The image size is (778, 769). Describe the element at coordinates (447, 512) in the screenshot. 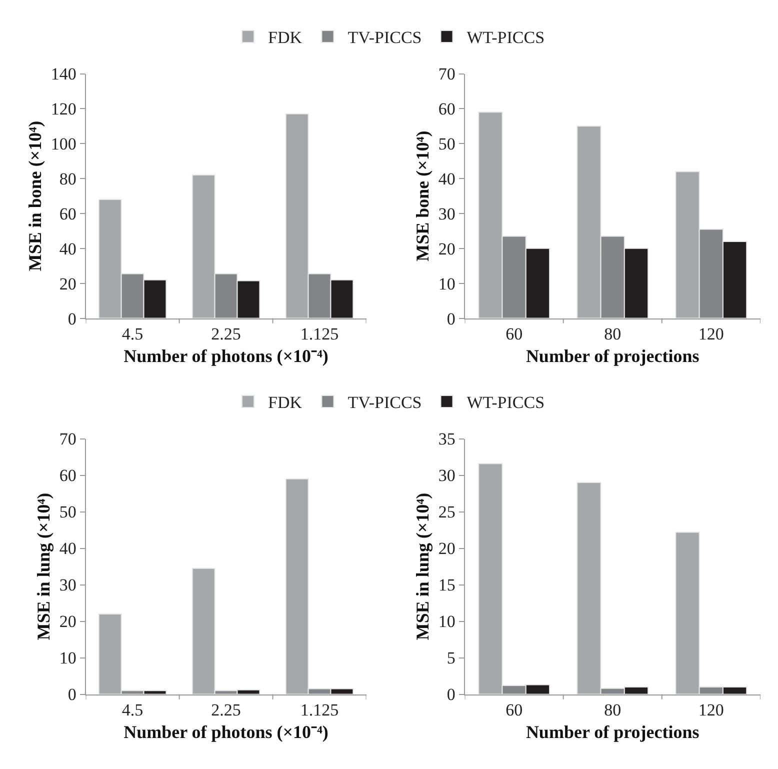

I see `y-tick-label: 25` at that location.